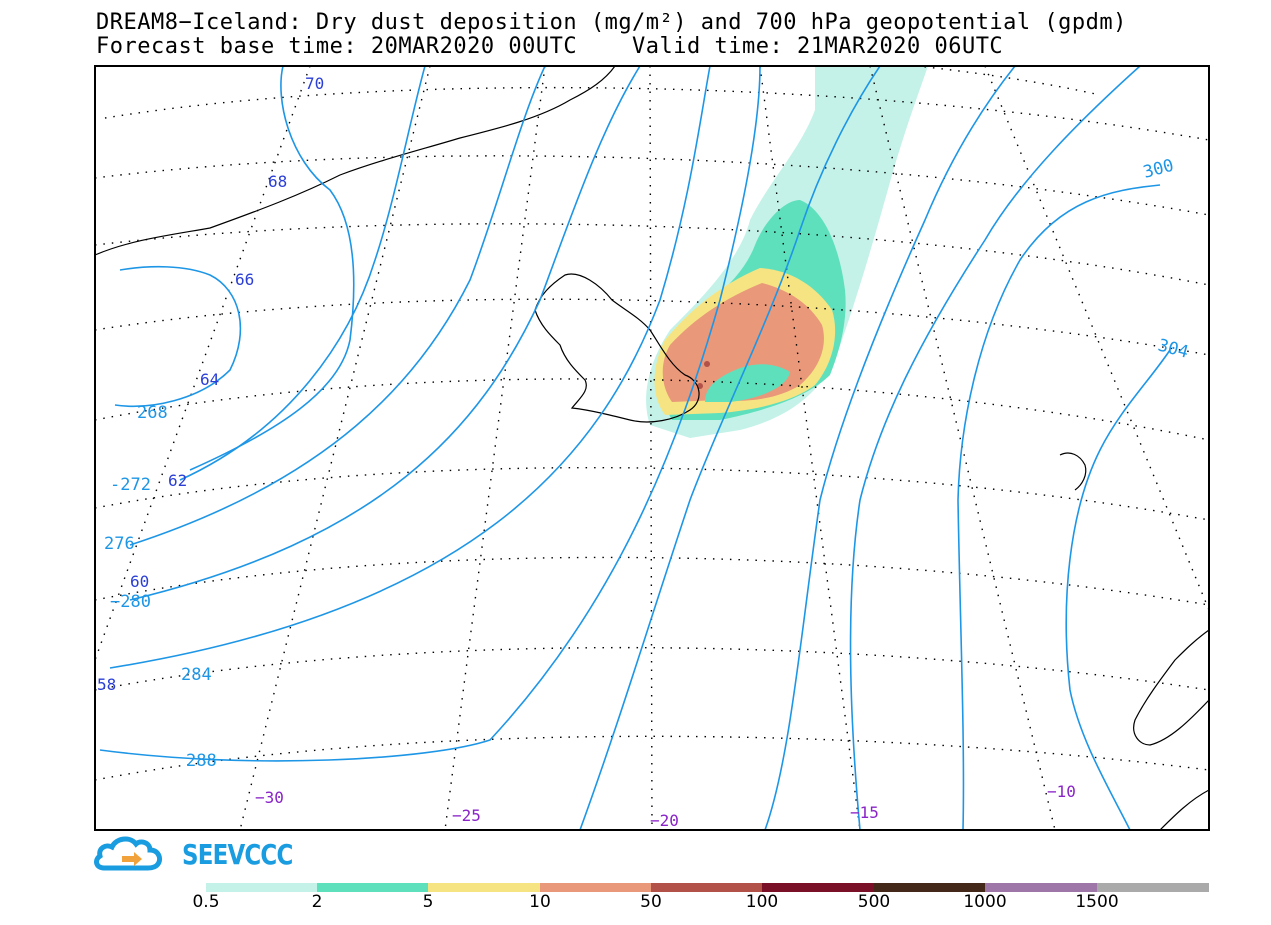 The height and width of the screenshot is (925, 1271). Describe the element at coordinates (130, 602) in the screenshot. I see `contour-label-280: −280` at that location.